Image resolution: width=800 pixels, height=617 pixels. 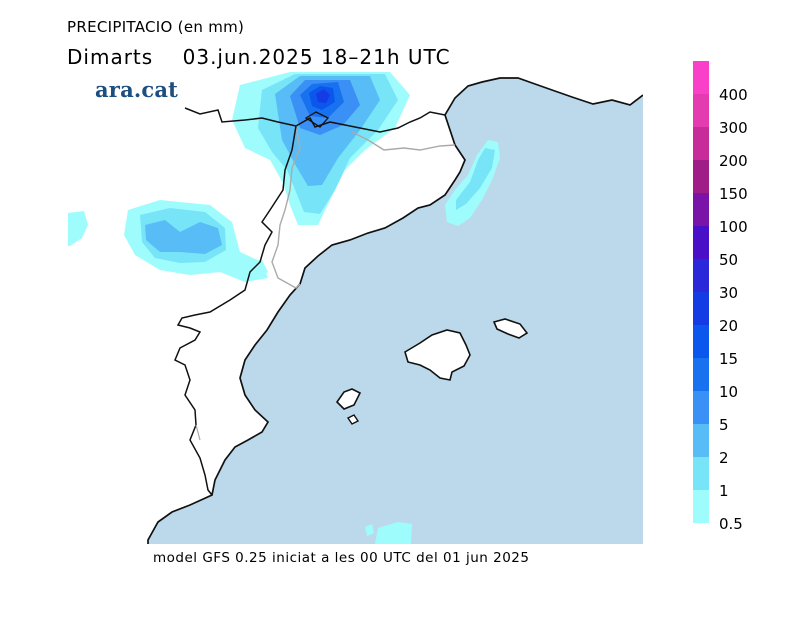 What do you see at coordinates (110, 57) in the screenshot?
I see `forecast-day: Dimarts` at bounding box center [110, 57].